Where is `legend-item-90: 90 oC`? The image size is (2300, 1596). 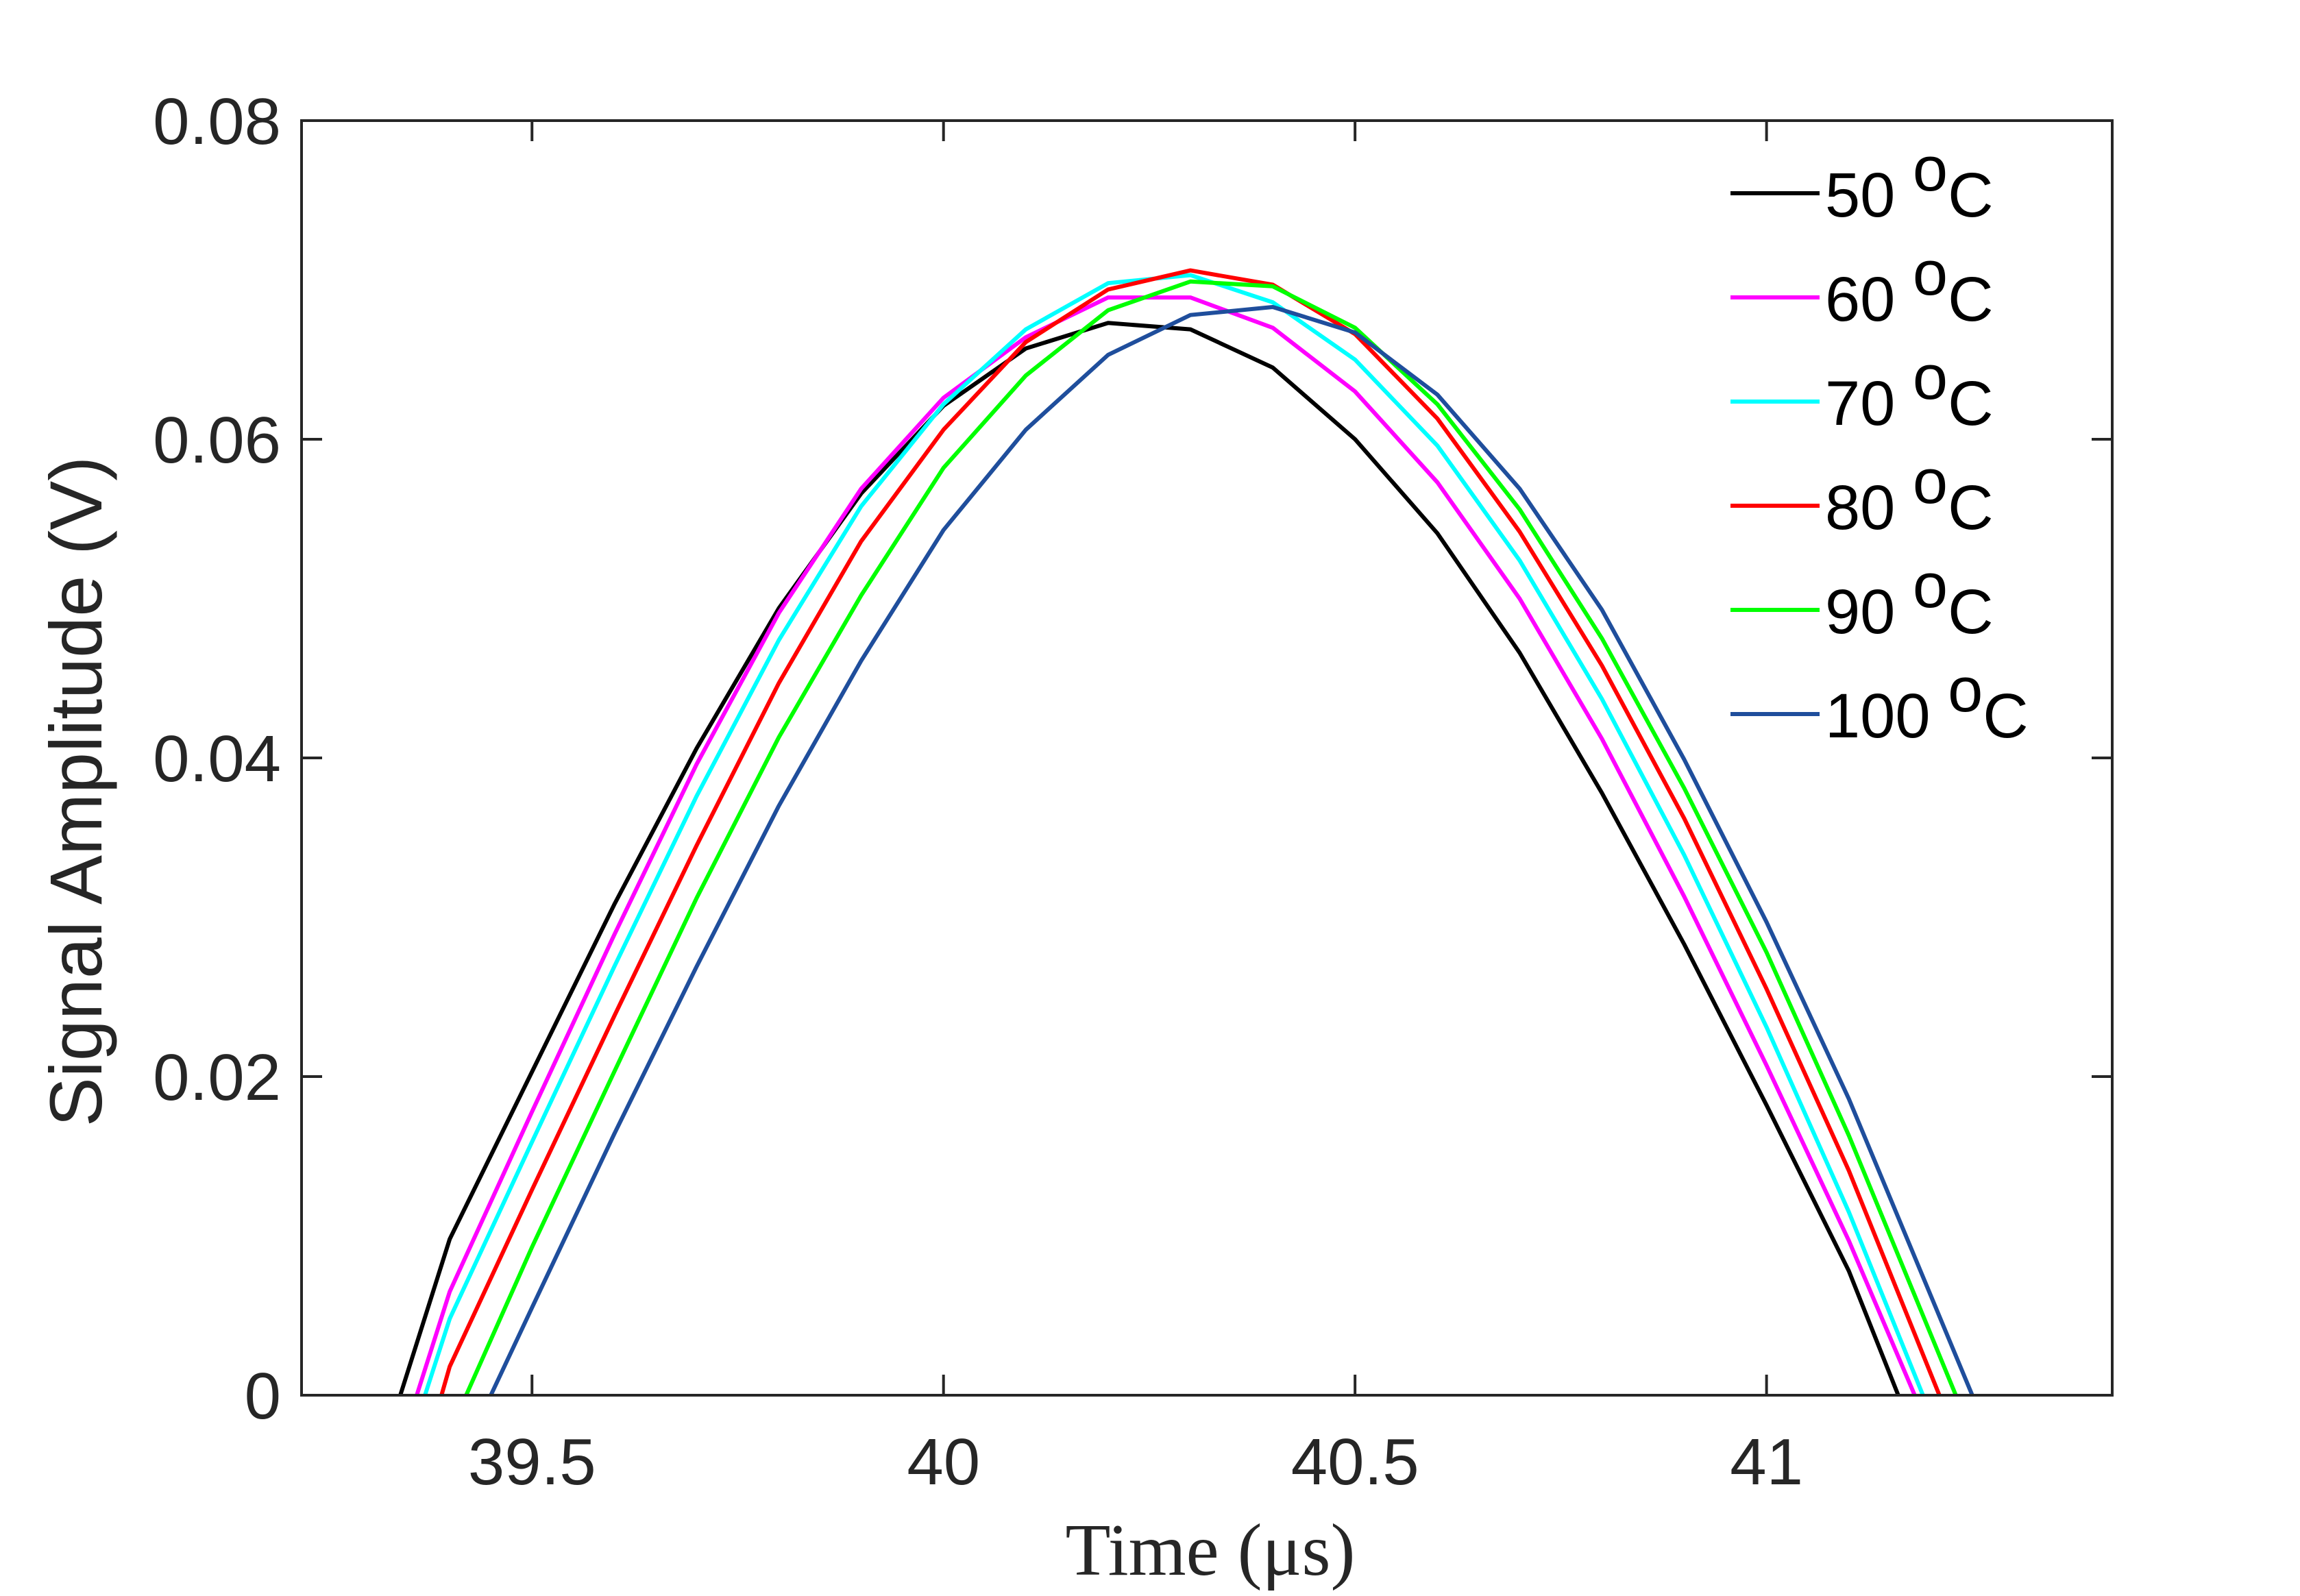
legend-item-90: 90 oC is located at coordinates (1862, 599).